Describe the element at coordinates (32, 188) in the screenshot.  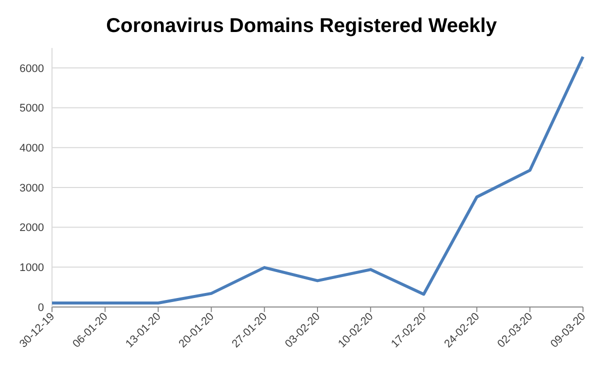
I see `y-tick-label: 3000` at that location.